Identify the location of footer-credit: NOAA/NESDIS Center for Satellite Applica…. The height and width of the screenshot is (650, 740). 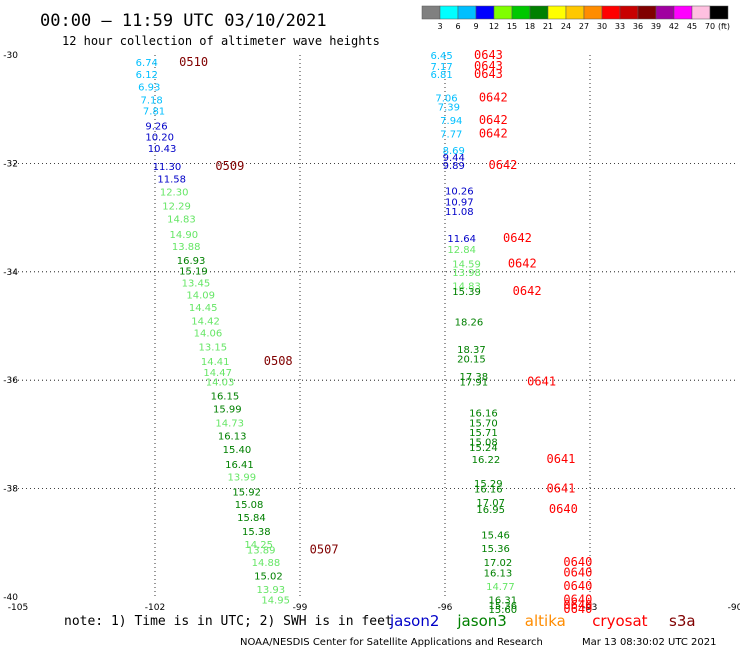
(391, 642).